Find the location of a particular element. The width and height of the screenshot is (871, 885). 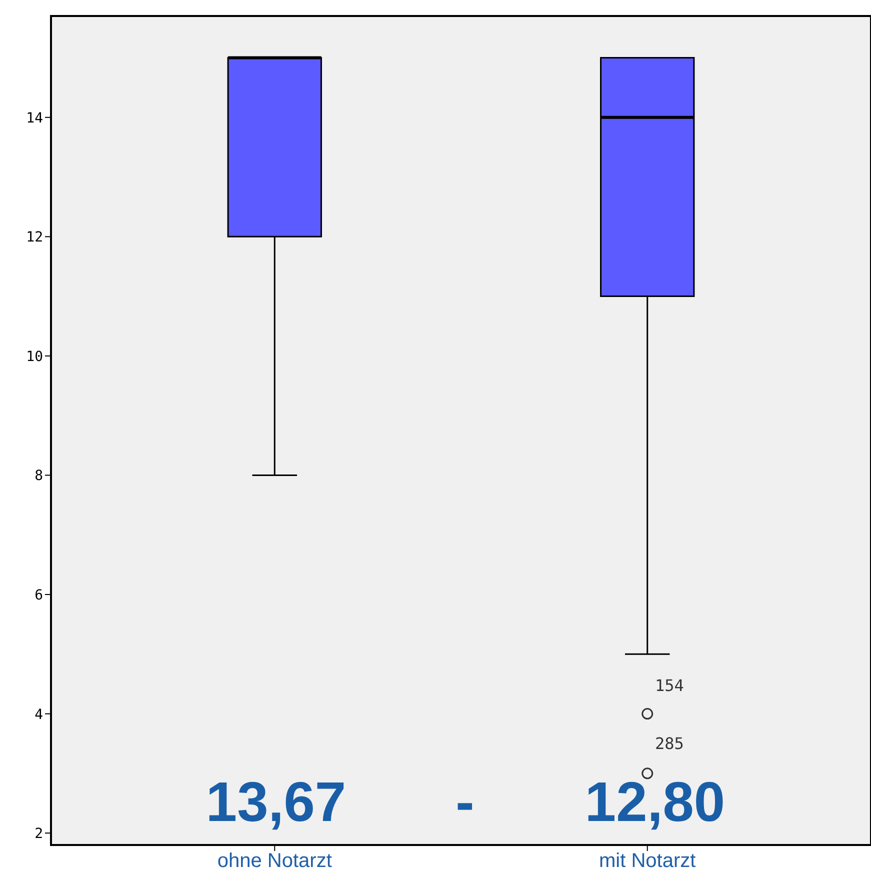

y-tick-label: 6 is located at coordinates (38, 595).